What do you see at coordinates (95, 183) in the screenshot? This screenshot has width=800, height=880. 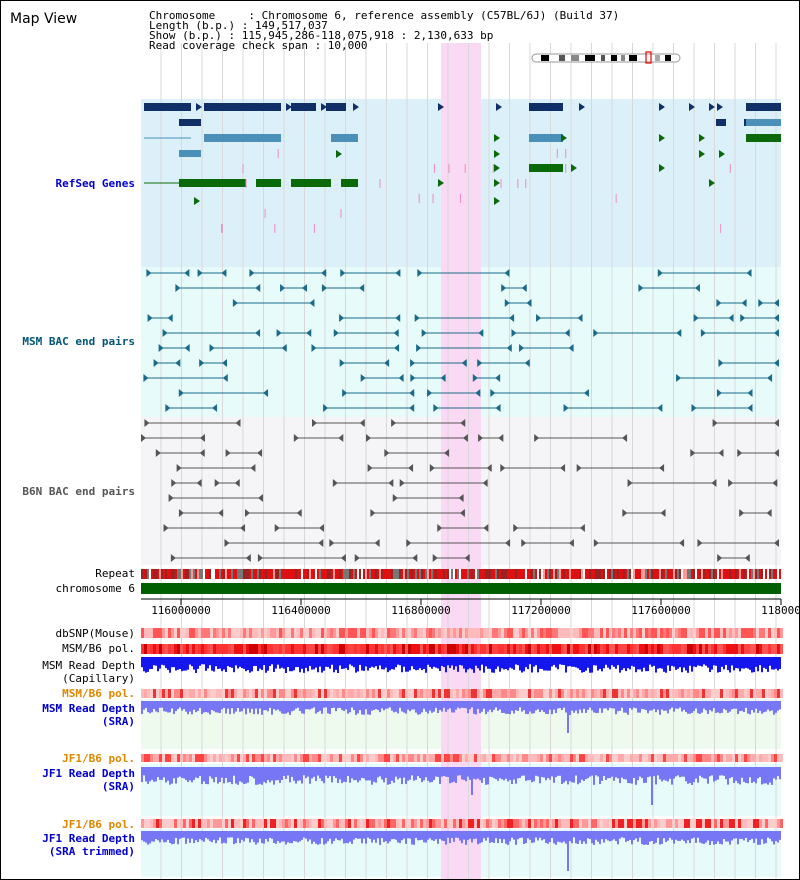 I see `track-label-refseq: RefSeq Genes` at bounding box center [95, 183].